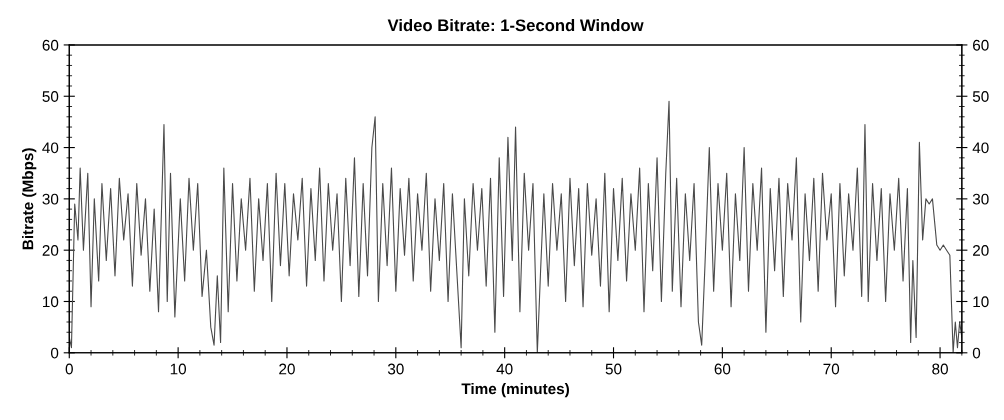 Image resolution: width=1004 pixels, height=420 pixels. Describe the element at coordinates (50, 250) in the screenshot. I see `y-tick-label: 20` at that location.